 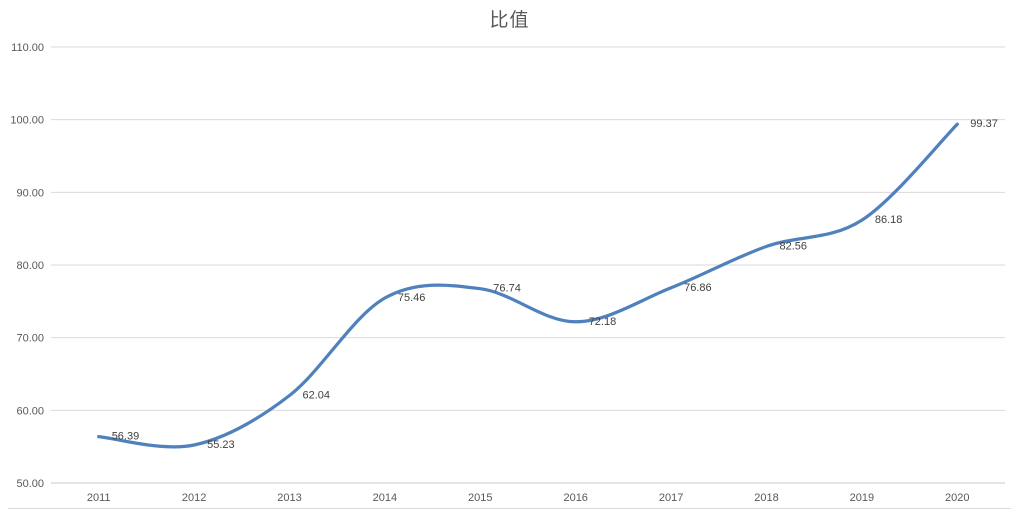 What do you see at coordinates (889, 220) in the screenshot?
I see `data-label: 86.18` at bounding box center [889, 220].